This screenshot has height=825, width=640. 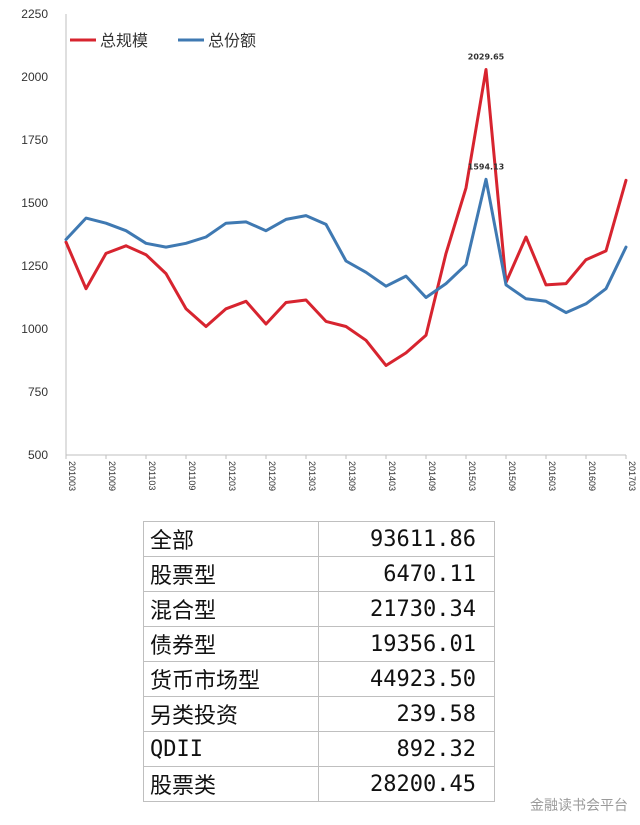 What do you see at coordinates (232, 476) in the screenshot?
I see `x-tick-label: 201203` at bounding box center [232, 476].